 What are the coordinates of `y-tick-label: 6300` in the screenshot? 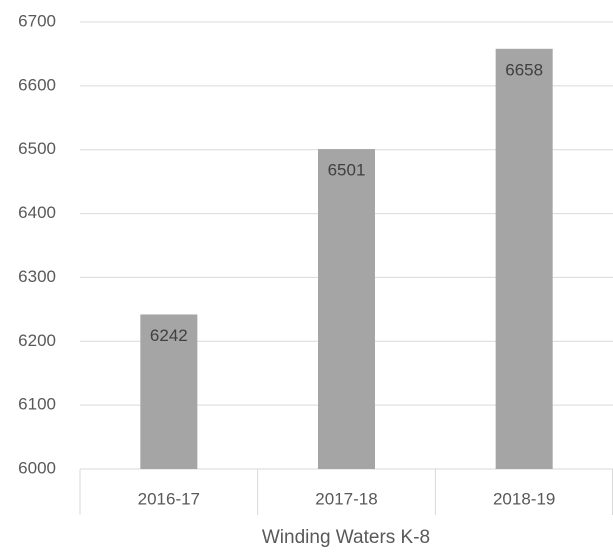 It's located at (37, 276).